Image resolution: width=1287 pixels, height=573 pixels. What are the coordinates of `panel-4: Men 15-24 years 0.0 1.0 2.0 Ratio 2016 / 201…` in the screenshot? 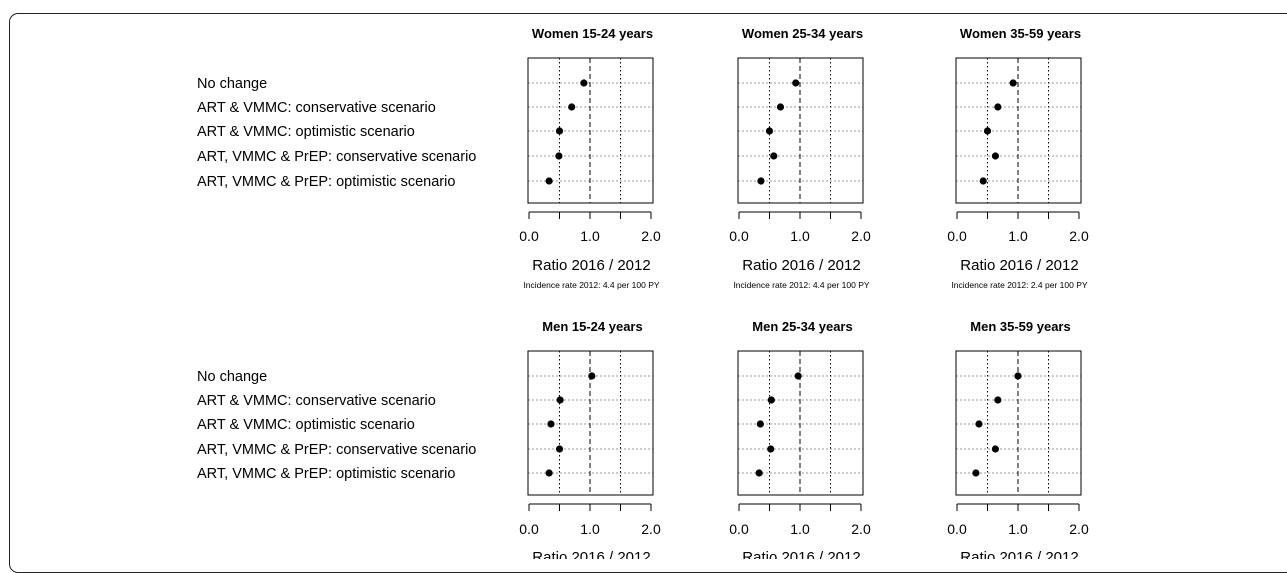 It's located at (590, 439).